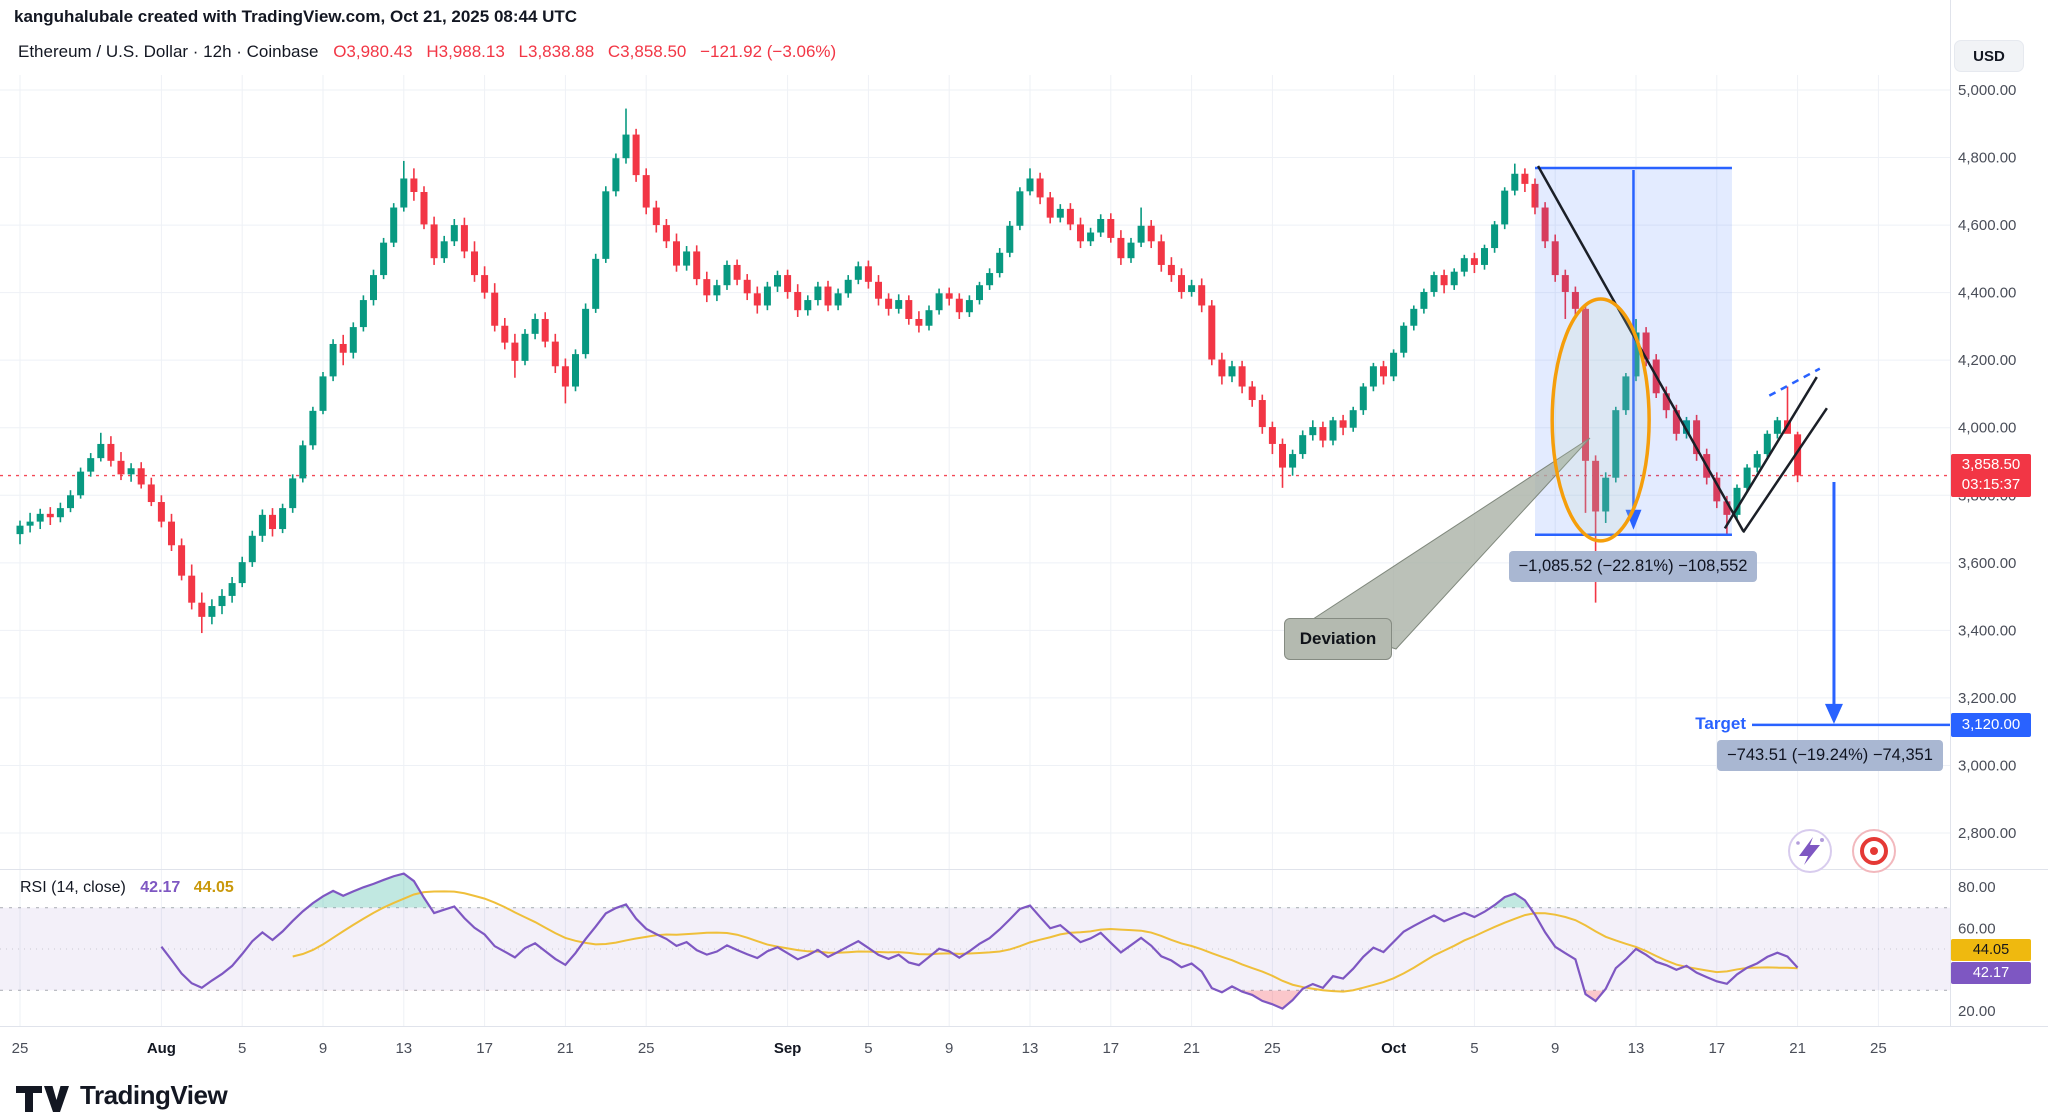 The width and height of the screenshot is (2048, 1120). Describe the element at coordinates (1633, 566) in the screenshot. I see `price-range-measure-label: −1,085.52 (−22.81%) −108,552` at that location.